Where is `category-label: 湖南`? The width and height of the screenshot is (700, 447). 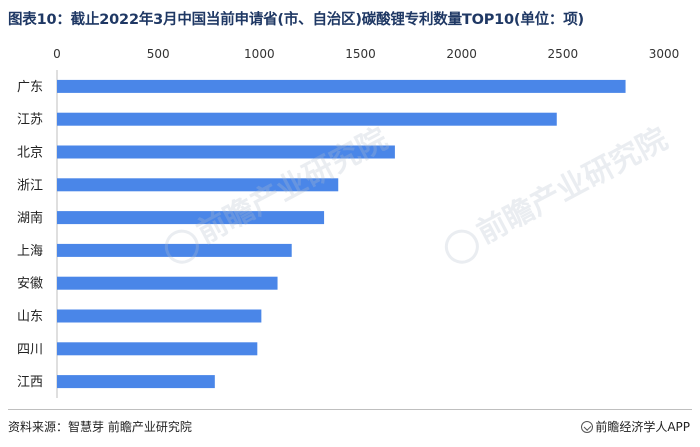
category-label: 湖南 is located at coordinates (30, 218).